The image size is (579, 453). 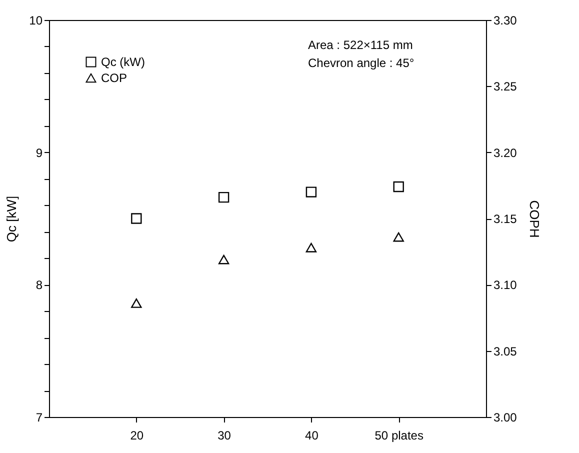 I want to click on x-tick-label: 20, so click(x=137, y=435).